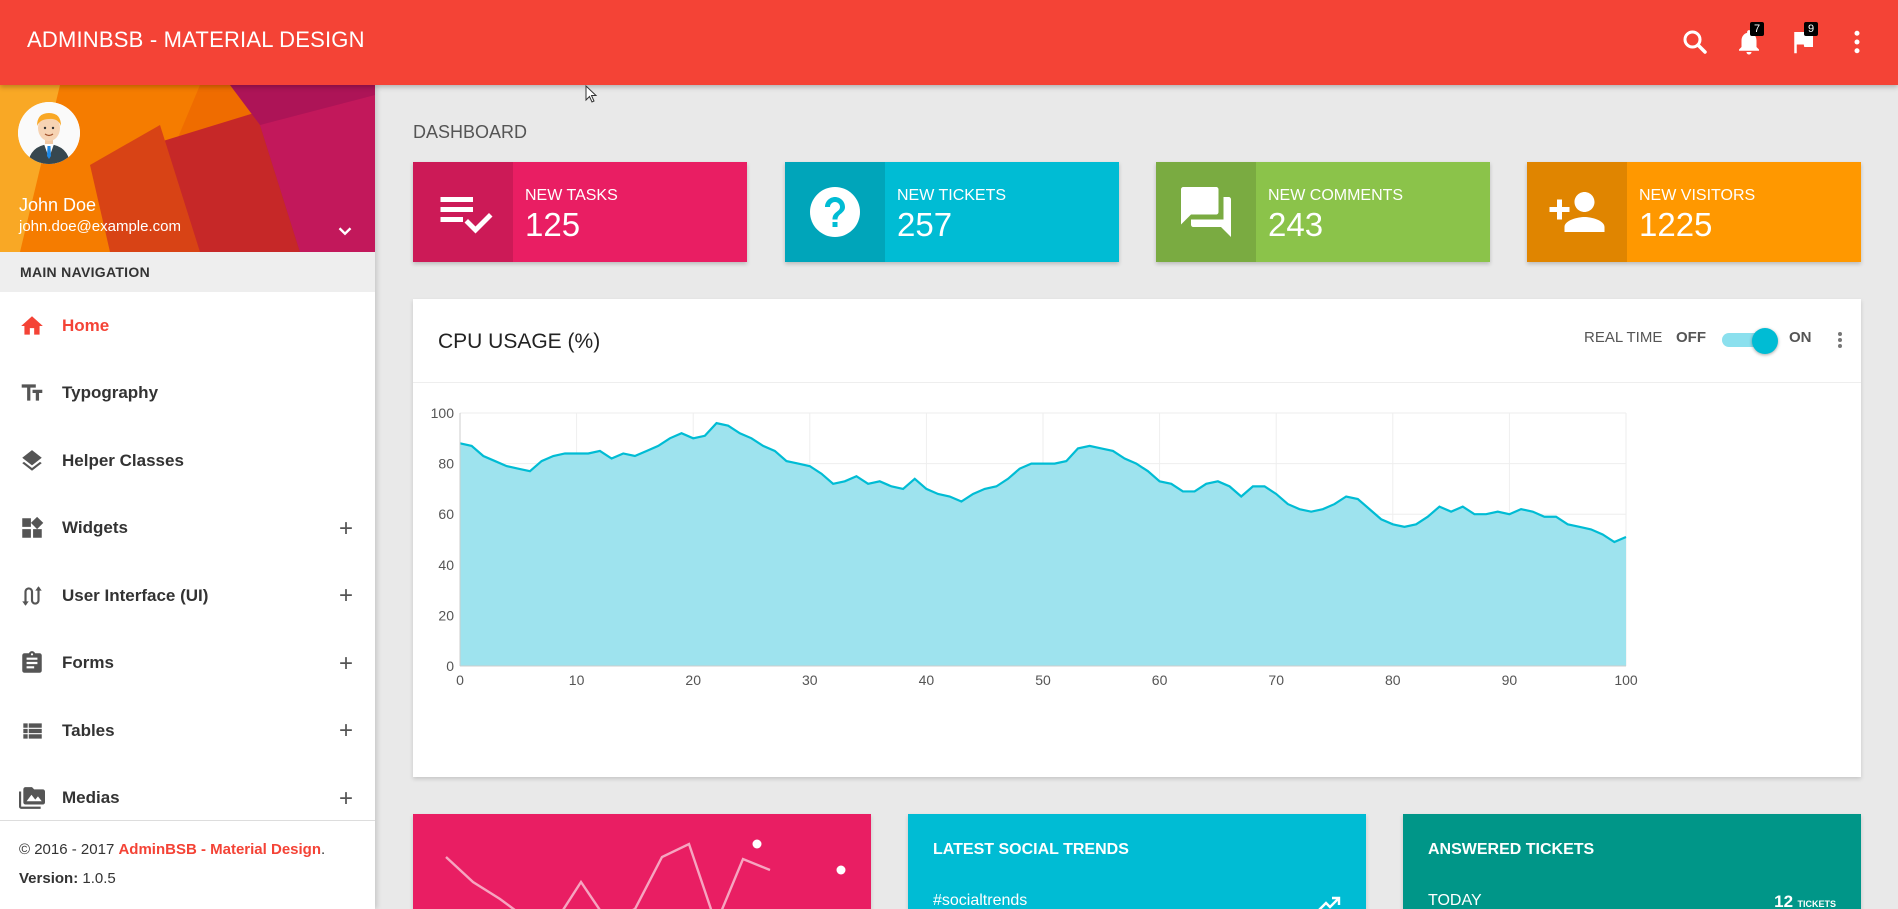 The height and width of the screenshot is (909, 1898). Describe the element at coordinates (187, 529) in the screenshot. I see `sidebar-item-widgets: Widgets +` at that location.